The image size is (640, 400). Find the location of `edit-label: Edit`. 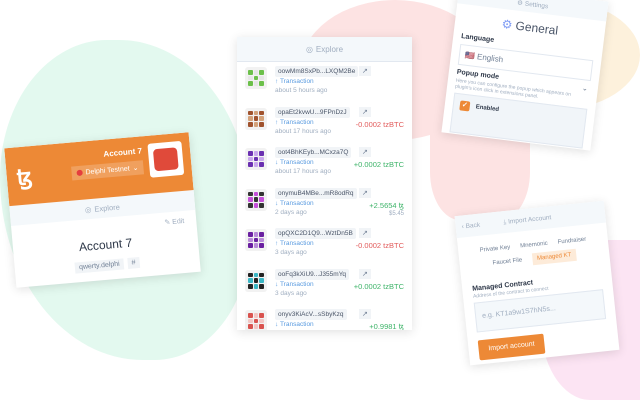

edit-label: Edit is located at coordinates (178, 221).